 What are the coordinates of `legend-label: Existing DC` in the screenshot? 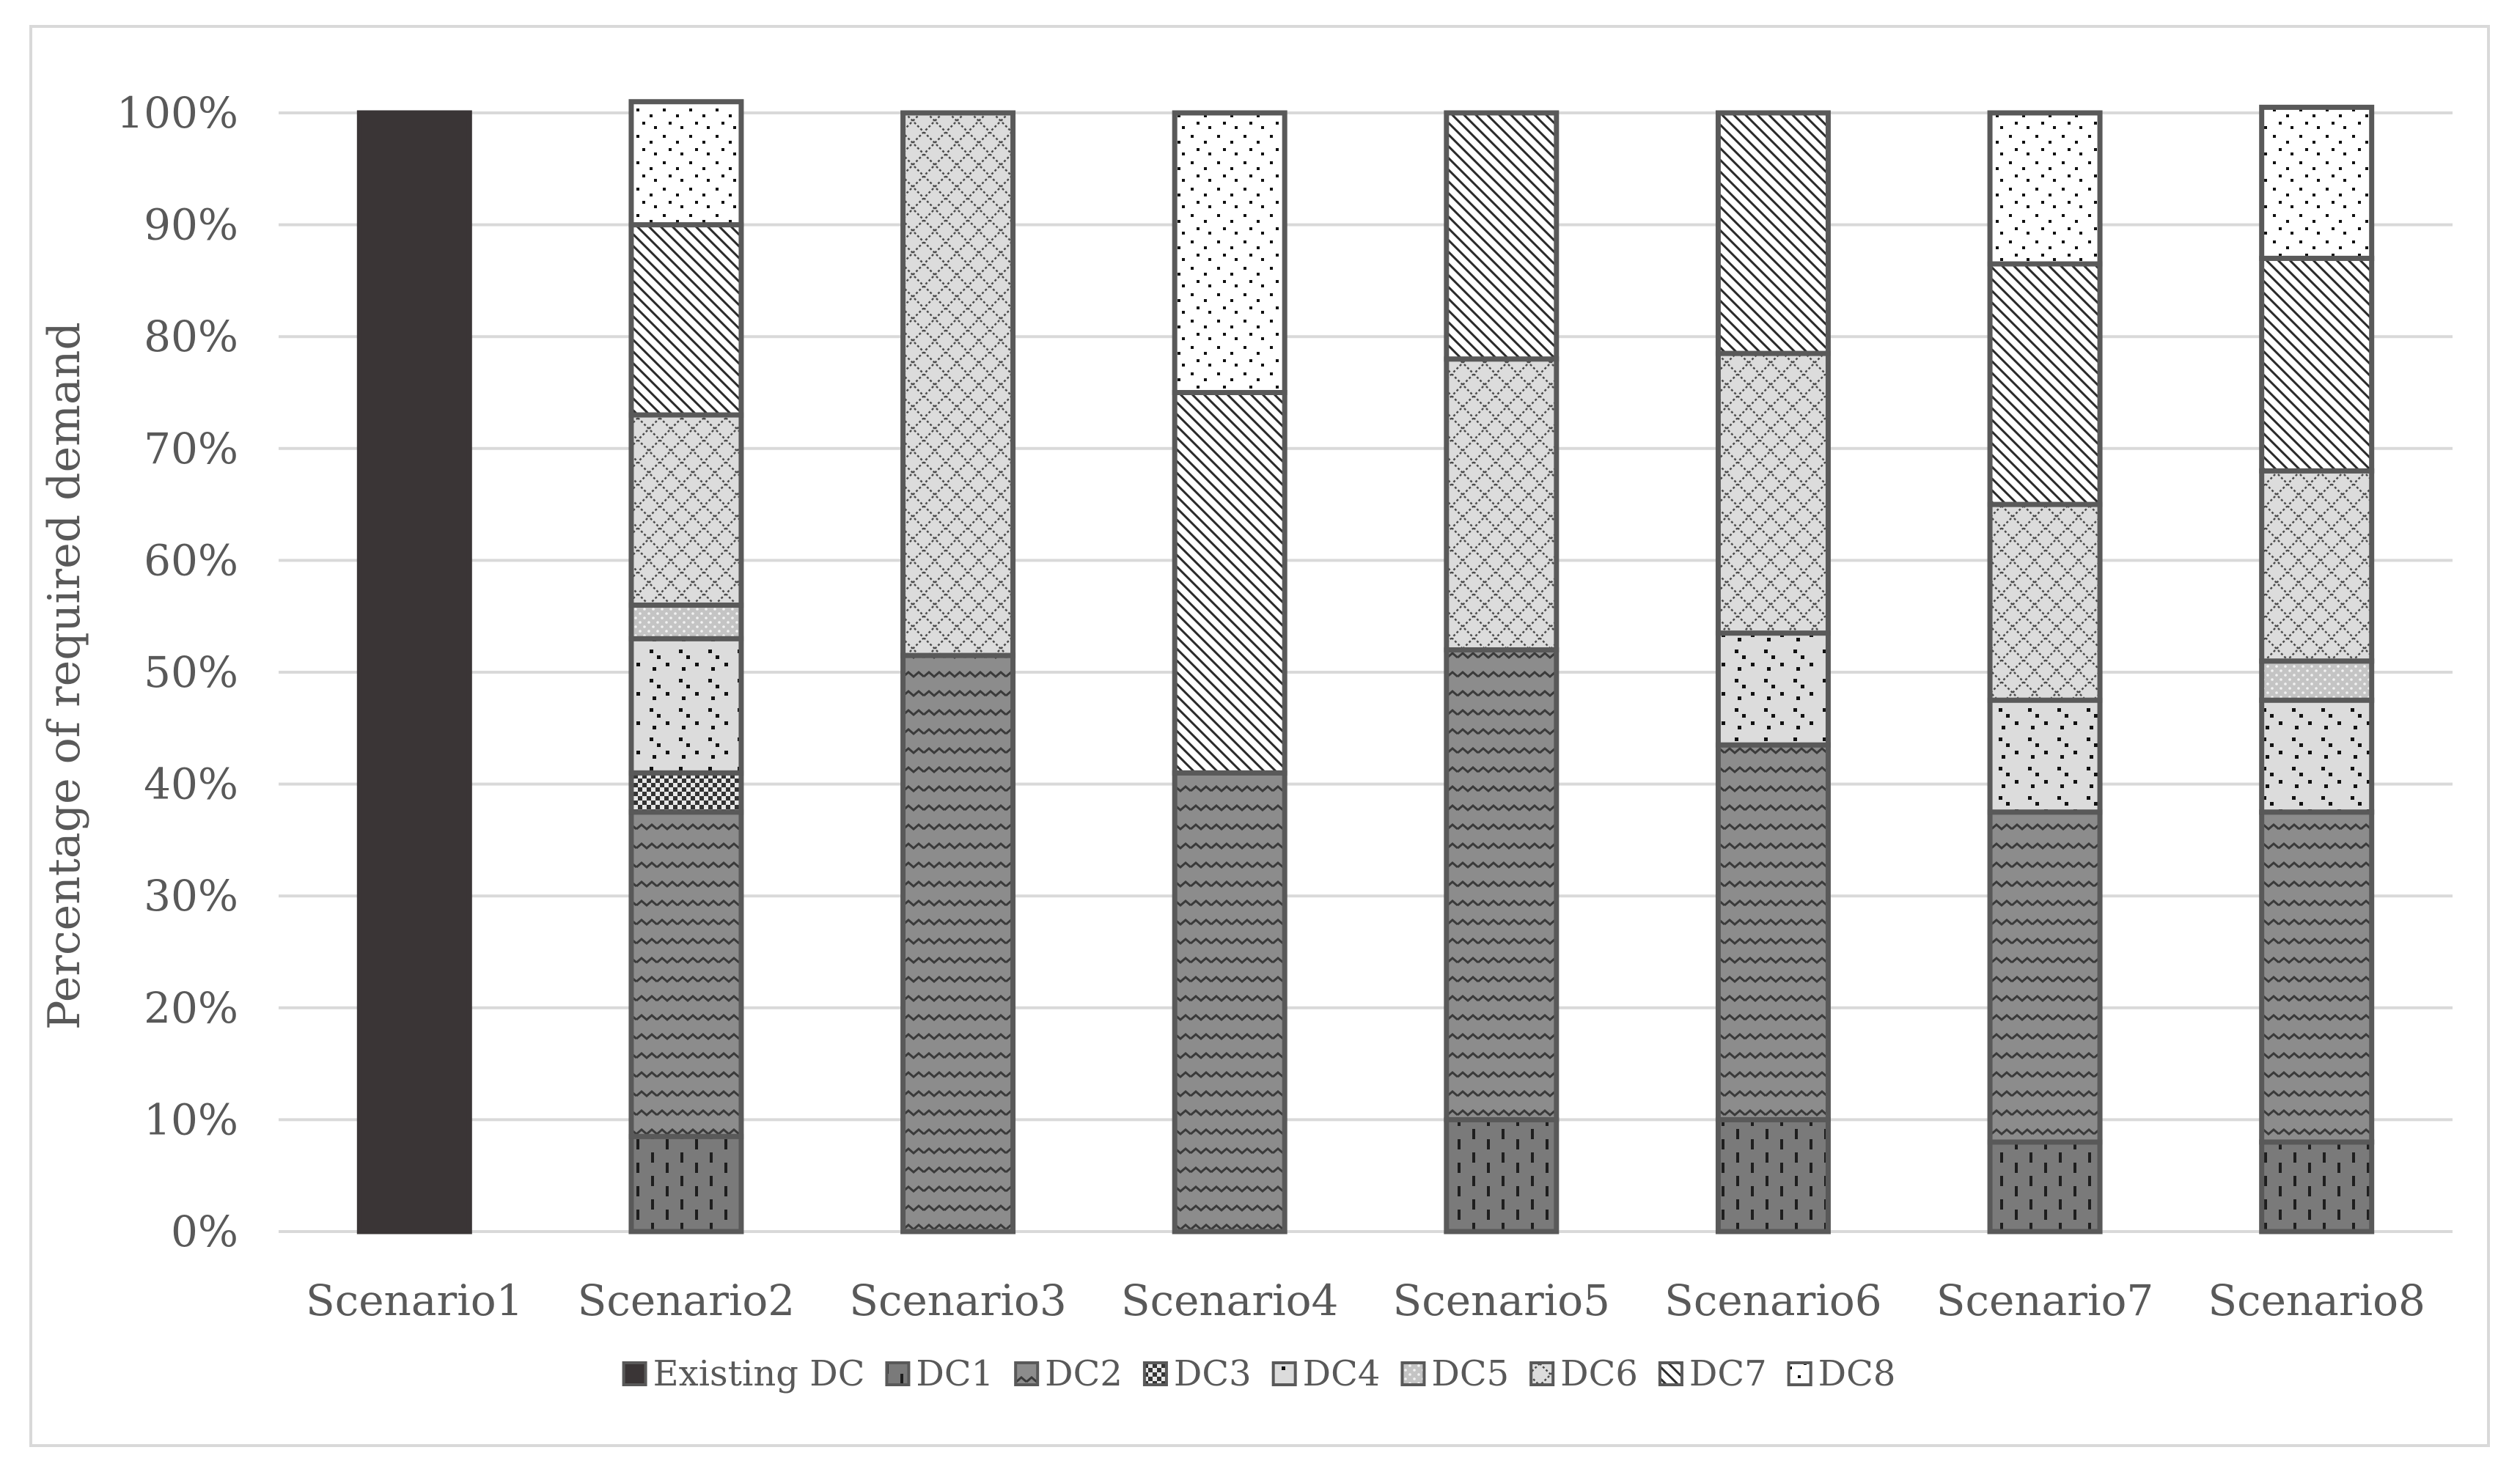 It's located at (759, 1373).